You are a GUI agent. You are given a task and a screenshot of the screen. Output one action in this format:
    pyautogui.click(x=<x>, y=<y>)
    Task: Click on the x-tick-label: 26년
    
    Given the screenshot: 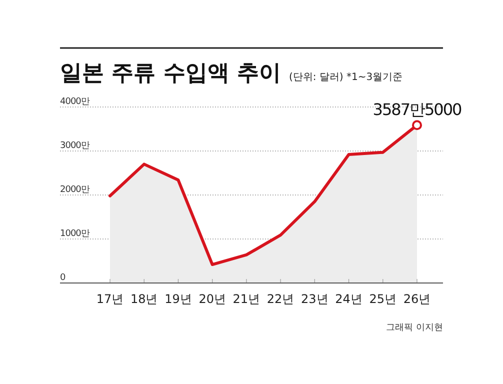 What is the action you would take?
    pyautogui.click(x=417, y=299)
    